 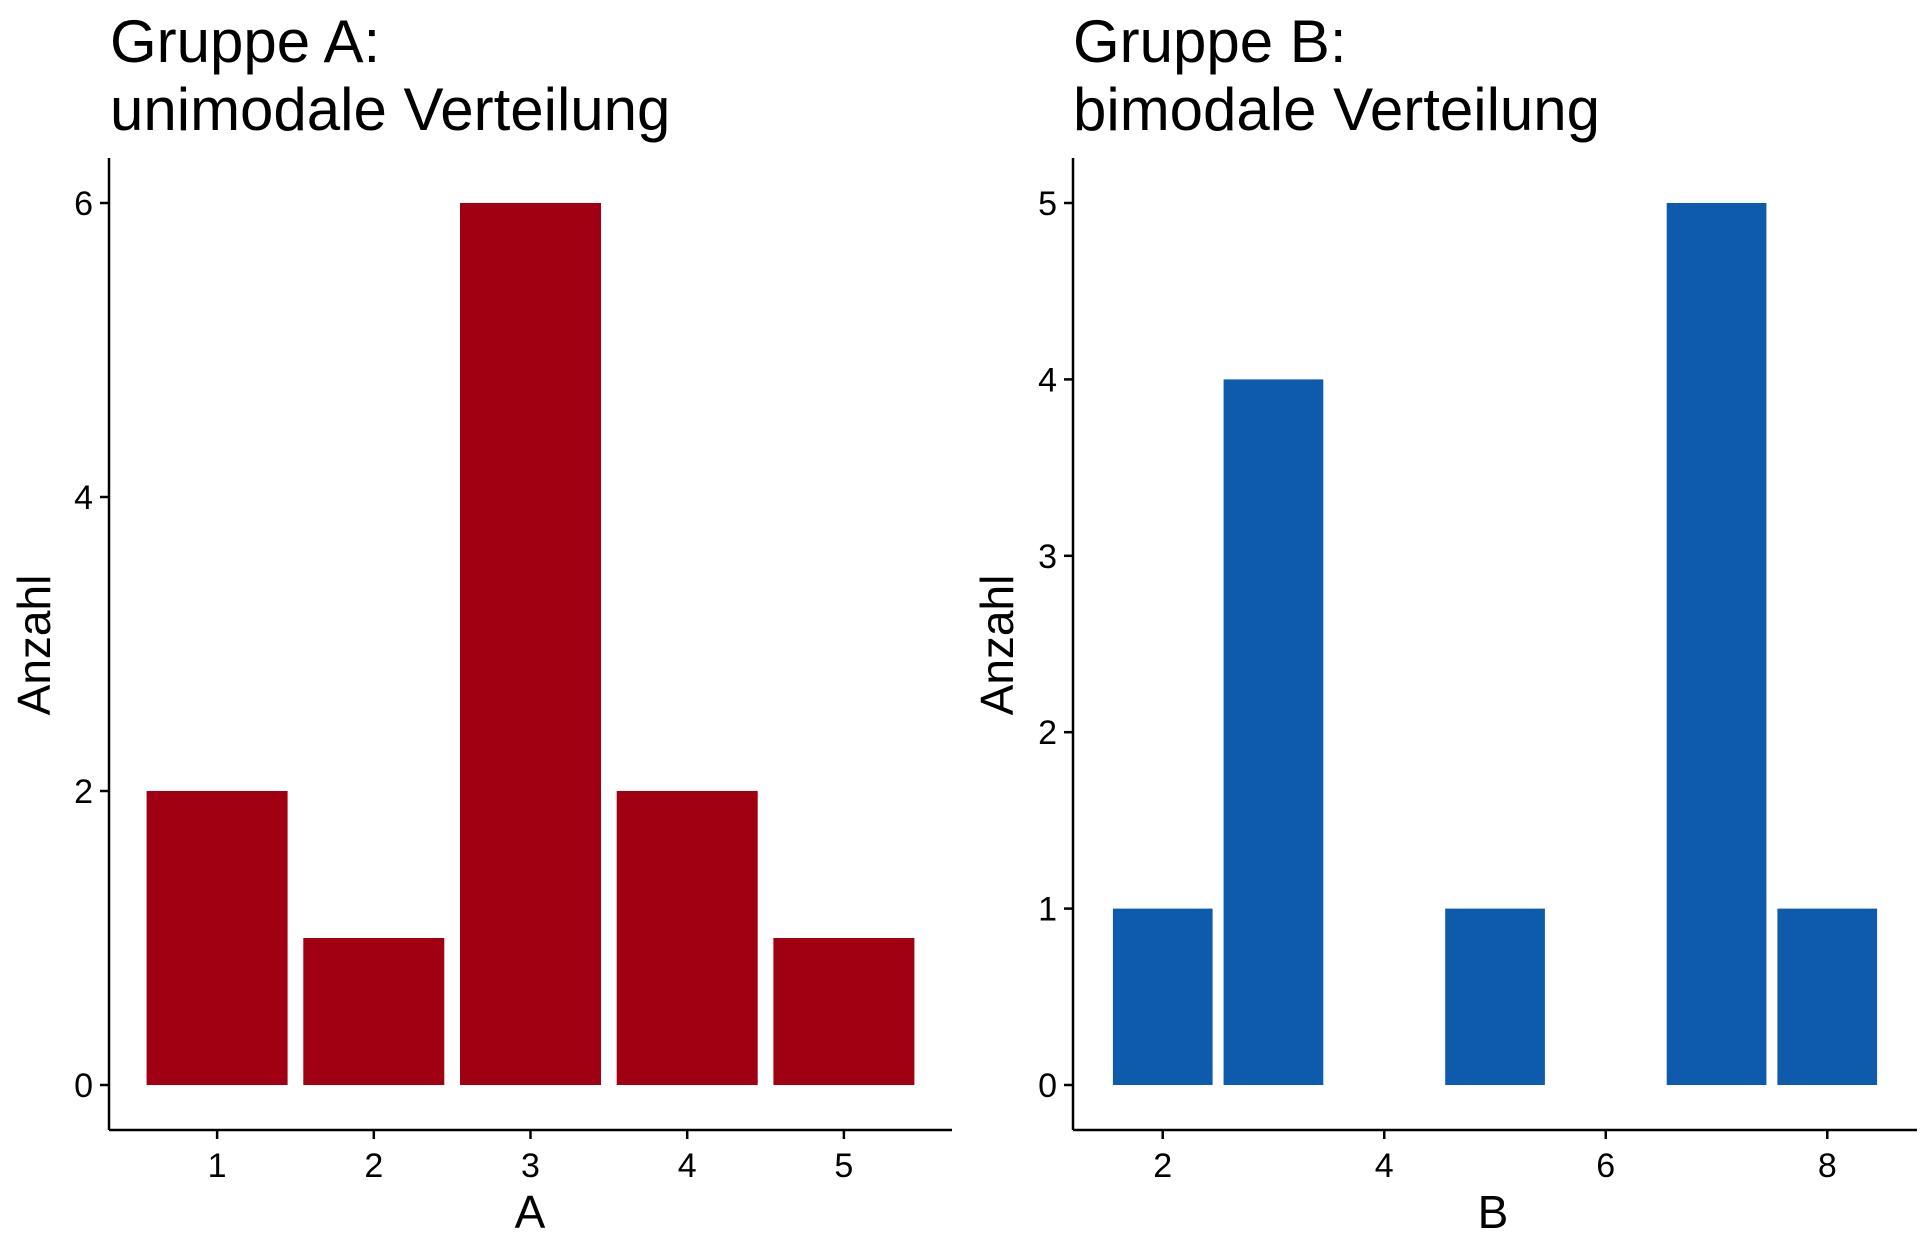 I want to click on panel-a-x-tick-label-5: 5, so click(x=843, y=1166).